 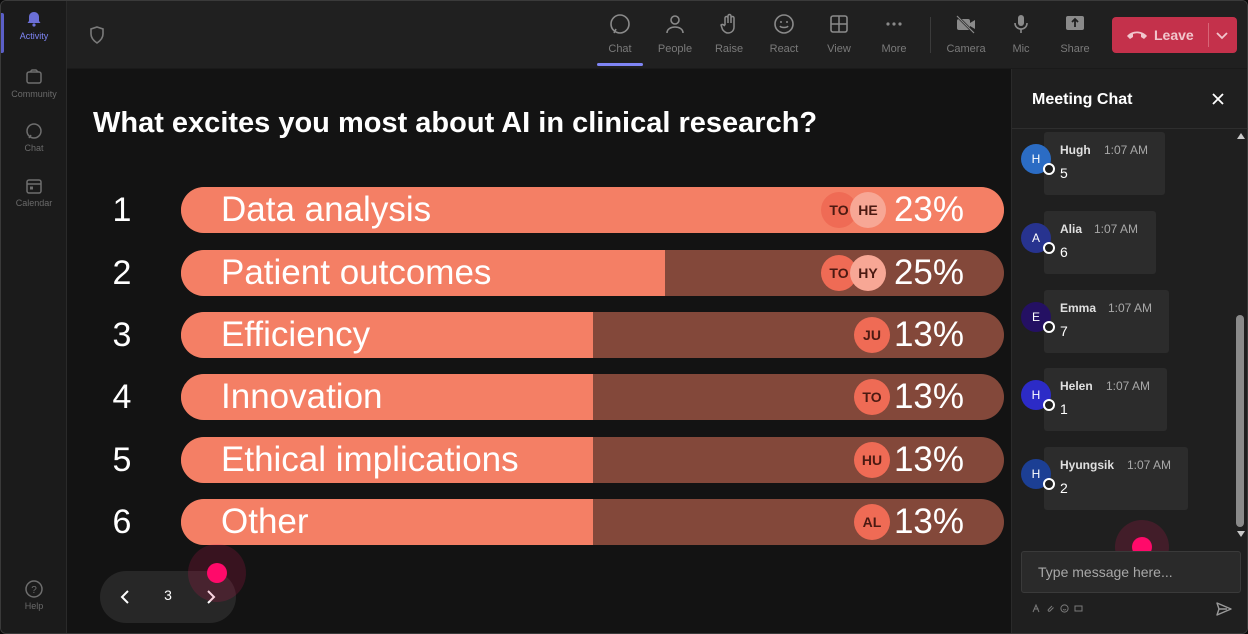 I want to click on option-label: Ethical implications, so click(x=370, y=459).